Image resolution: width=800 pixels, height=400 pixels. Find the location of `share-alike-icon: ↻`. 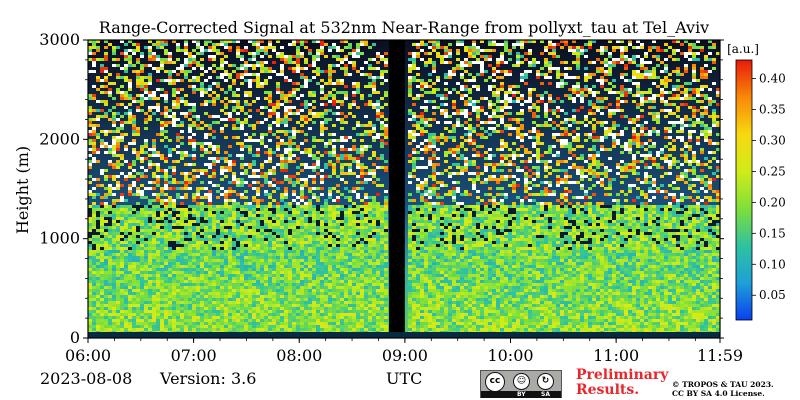

share-alike-icon: ↻ is located at coordinates (545, 381).